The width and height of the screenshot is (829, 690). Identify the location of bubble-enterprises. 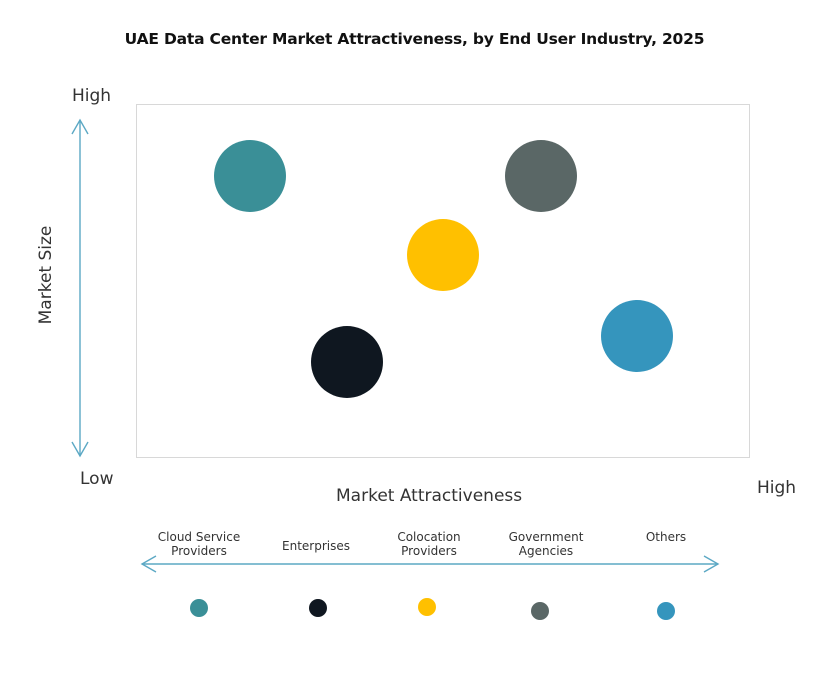
(347, 362).